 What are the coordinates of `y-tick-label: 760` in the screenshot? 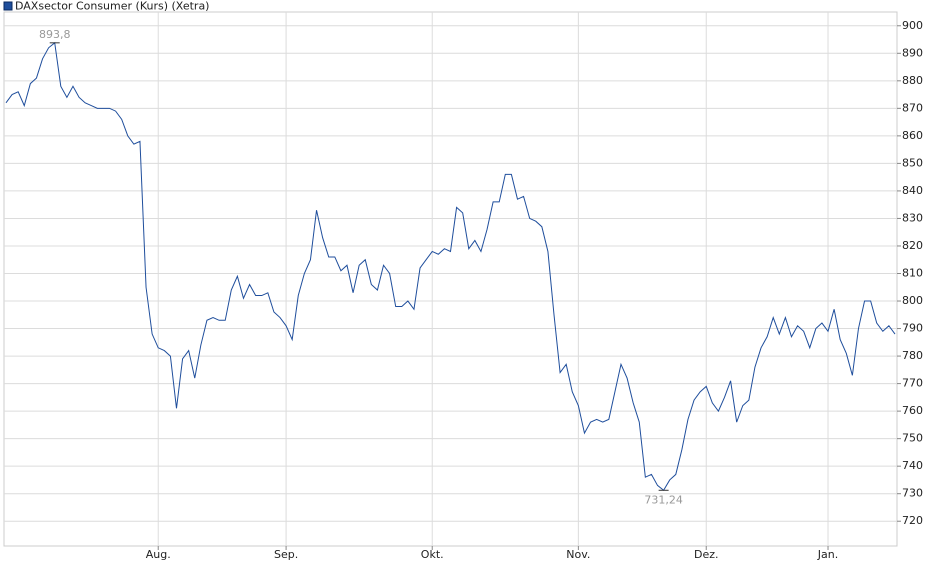 It's located at (912, 410).